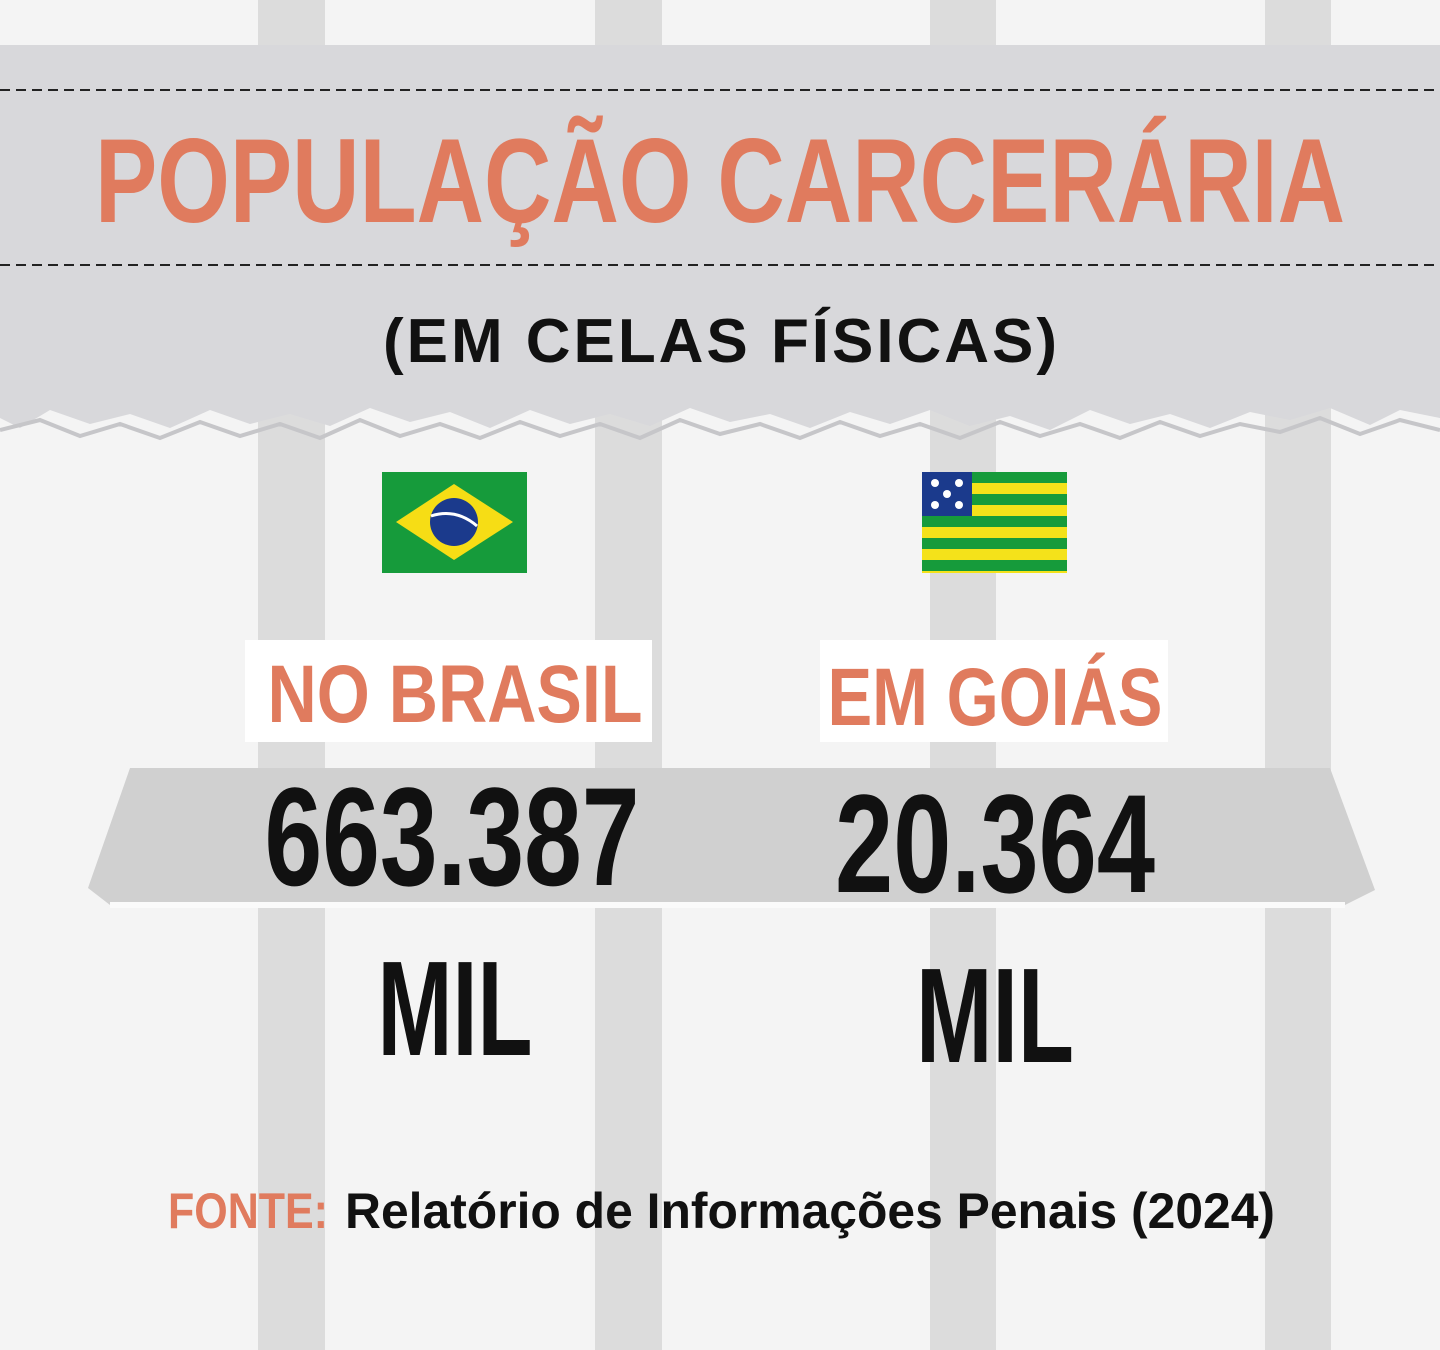 This screenshot has height=1350, width=1440. Describe the element at coordinates (994, 522) in the screenshot. I see `flag-goias` at that location.